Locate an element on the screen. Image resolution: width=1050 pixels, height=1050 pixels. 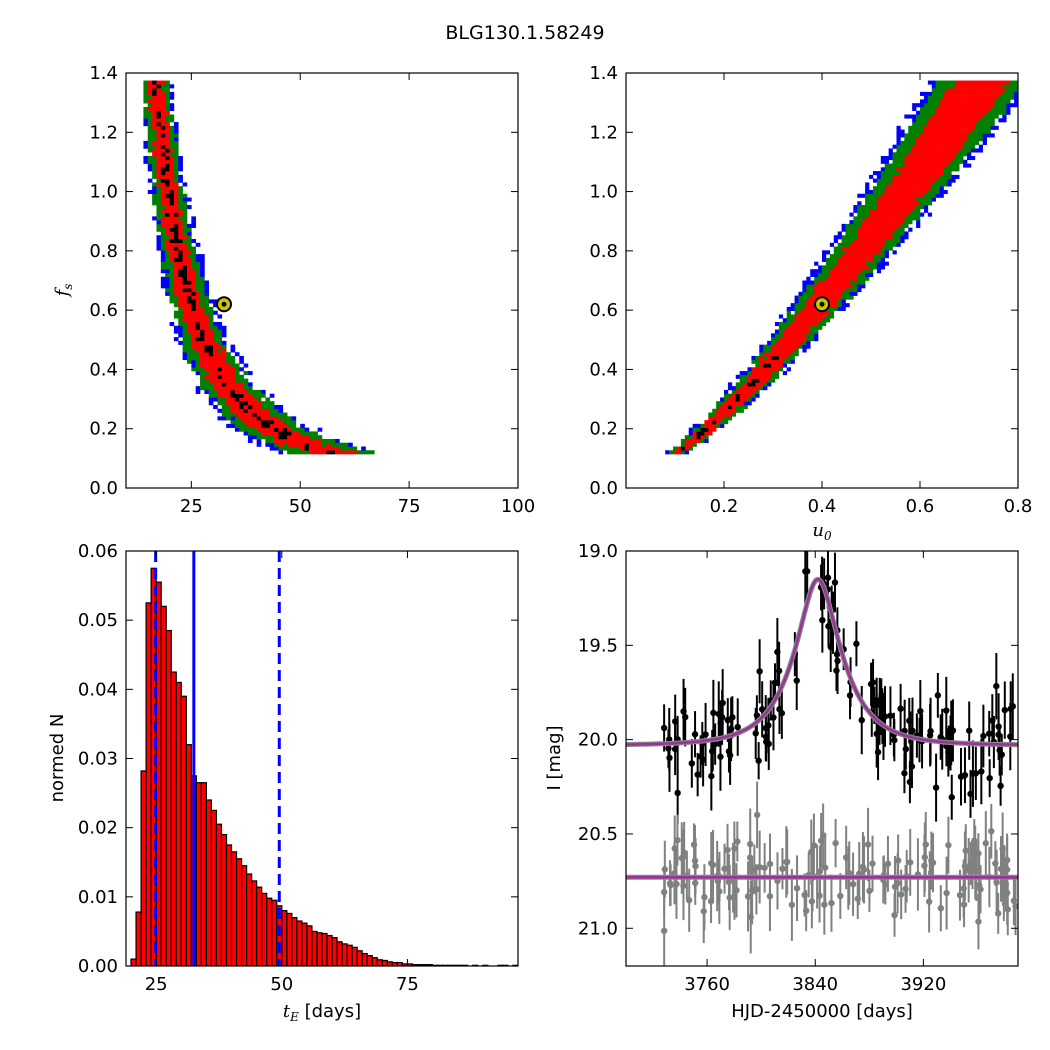
bl-xtick-label: 75 is located at coordinates (407, 984).